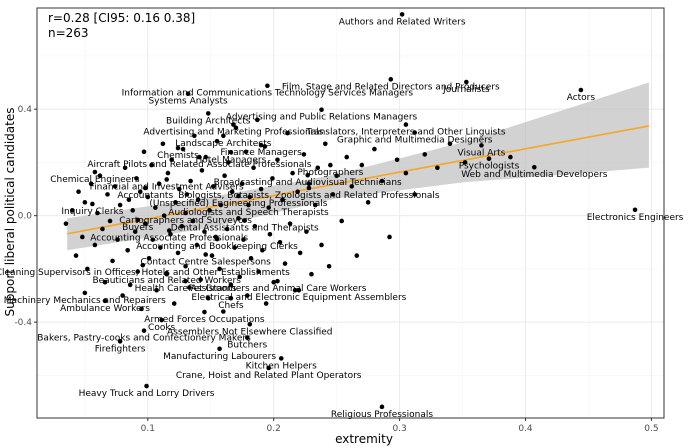  I want to click on point-label: Actors, so click(581, 98).